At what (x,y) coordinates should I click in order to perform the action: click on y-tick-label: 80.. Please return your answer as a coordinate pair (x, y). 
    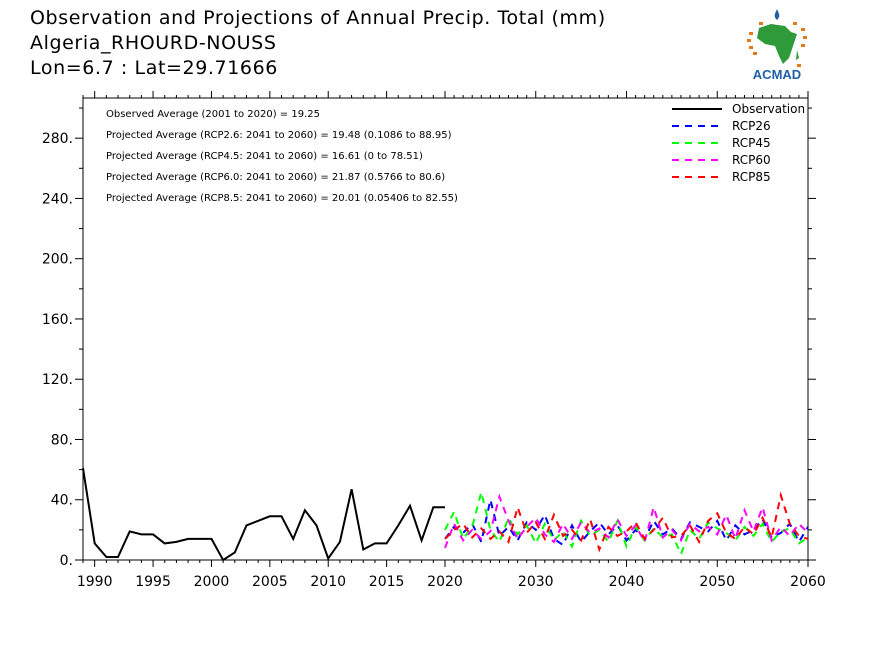
    Looking at the image, I should click on (62, 440).